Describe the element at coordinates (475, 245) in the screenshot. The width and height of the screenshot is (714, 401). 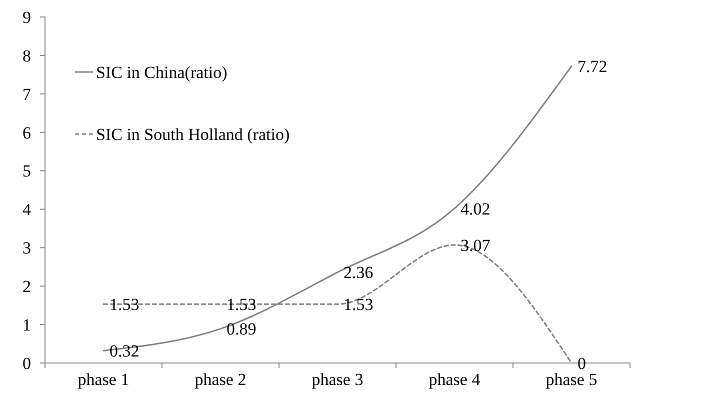
I see `data-label: 3.07` at that location.